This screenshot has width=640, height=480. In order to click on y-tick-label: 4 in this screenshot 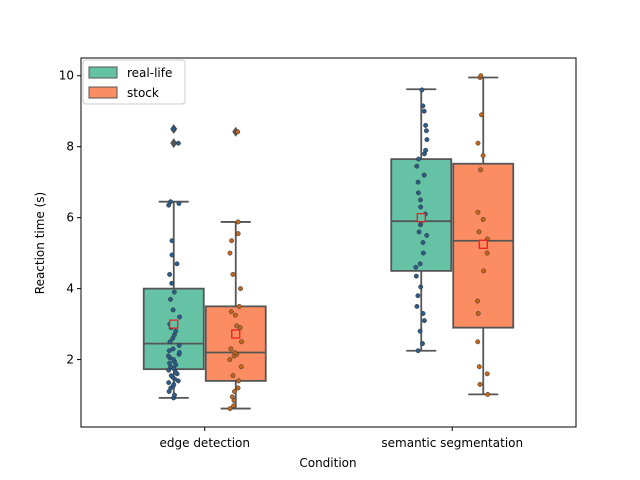, I will do `click(70, 289)`.